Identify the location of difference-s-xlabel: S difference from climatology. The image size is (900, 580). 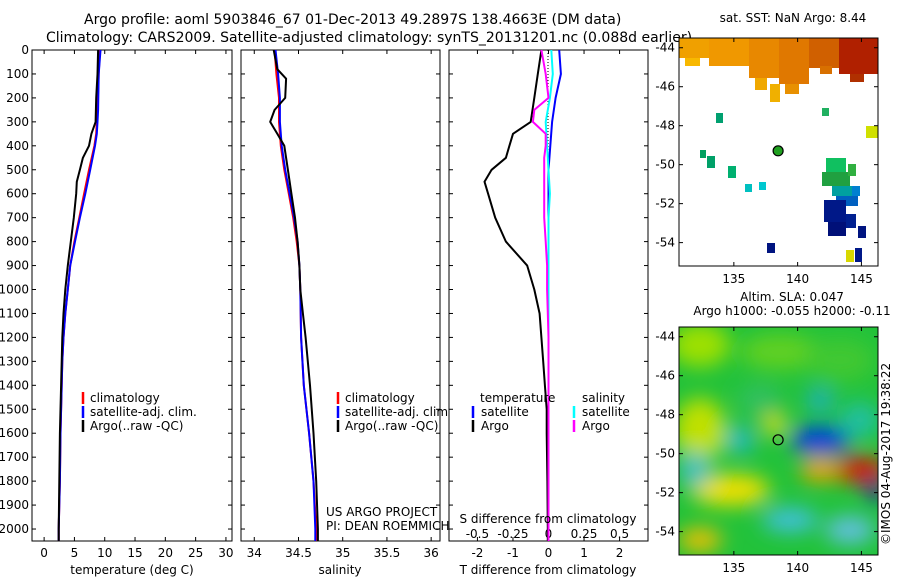
(548, 519).